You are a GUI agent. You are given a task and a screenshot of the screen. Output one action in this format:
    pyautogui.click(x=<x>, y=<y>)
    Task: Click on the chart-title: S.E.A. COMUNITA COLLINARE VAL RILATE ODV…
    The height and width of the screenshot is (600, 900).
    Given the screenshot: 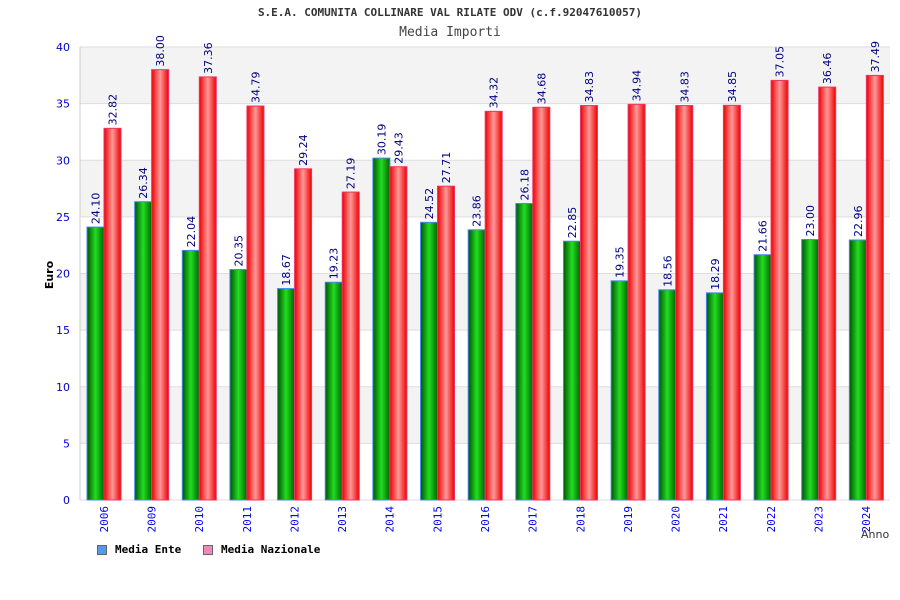 What is the action you would take?
    pyautogui.click(x=450, y=12)
    